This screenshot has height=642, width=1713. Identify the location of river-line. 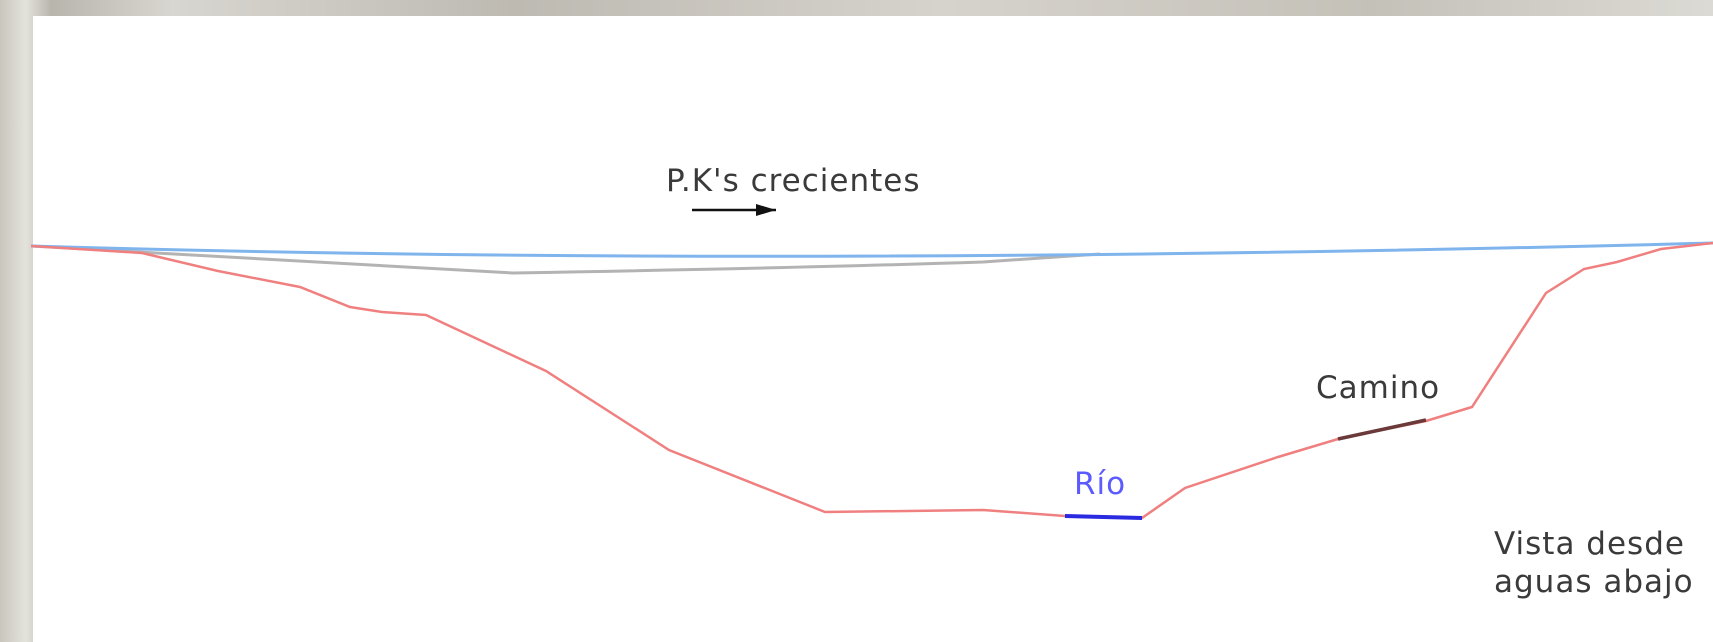
(1103, 517).